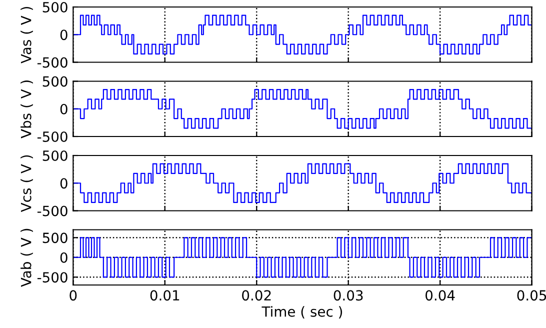  I want to click on x-tick-label: 0.03, so click(348, 295).